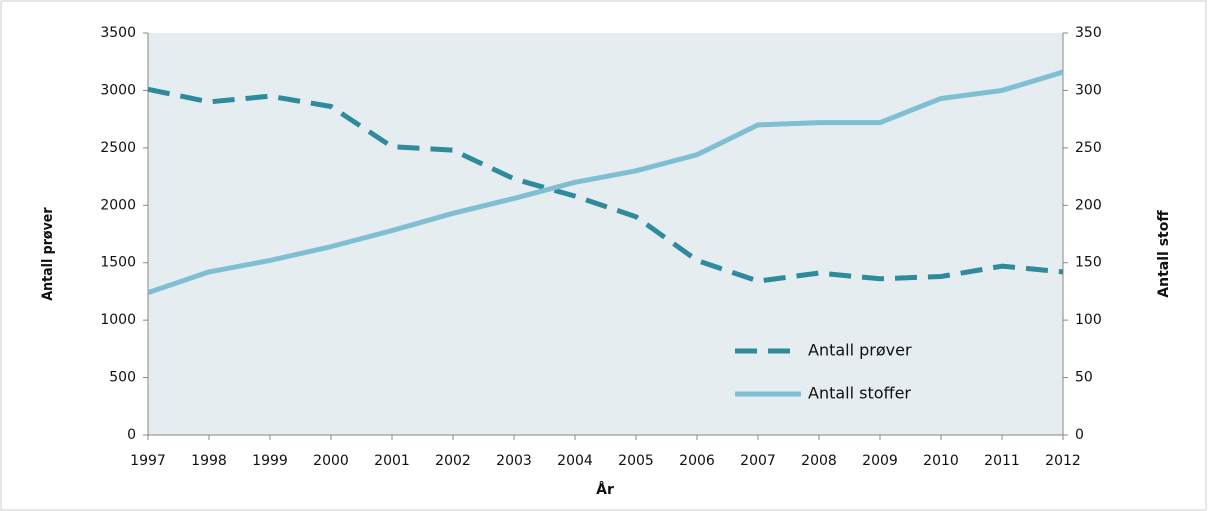 The image size is (1208, 511). What do you see at coordinates (118, 263) in the screenshot?
I see `y-tick-label: 1500` at bounding box center [118, 263].